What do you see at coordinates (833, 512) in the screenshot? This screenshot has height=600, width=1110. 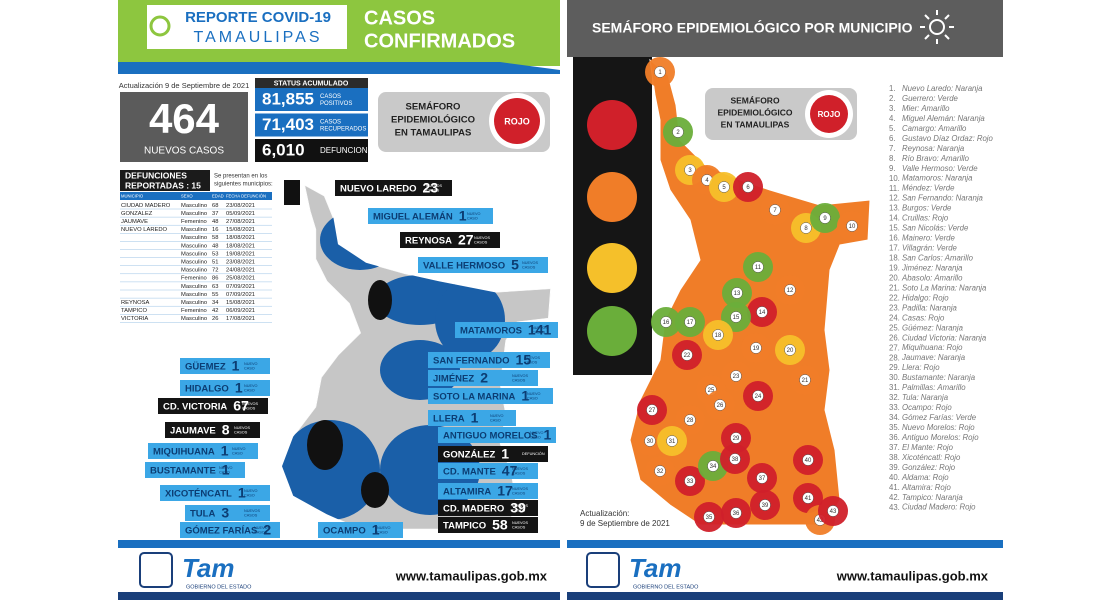 I see `municipality-number: 43` at bounding box center [833, 512].